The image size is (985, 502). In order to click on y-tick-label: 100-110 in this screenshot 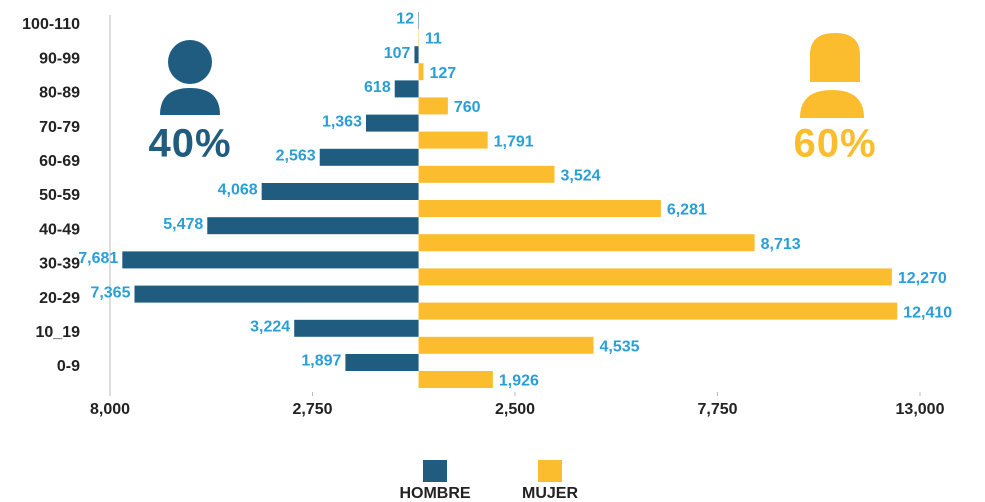, I will do `click(51, 24)`.